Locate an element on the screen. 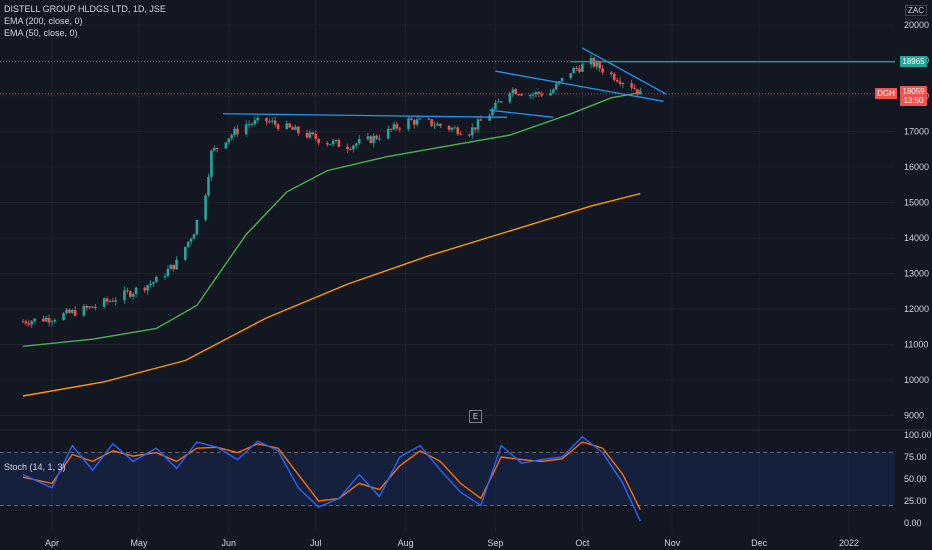  stoch-band is located at coordinates (447, 479).